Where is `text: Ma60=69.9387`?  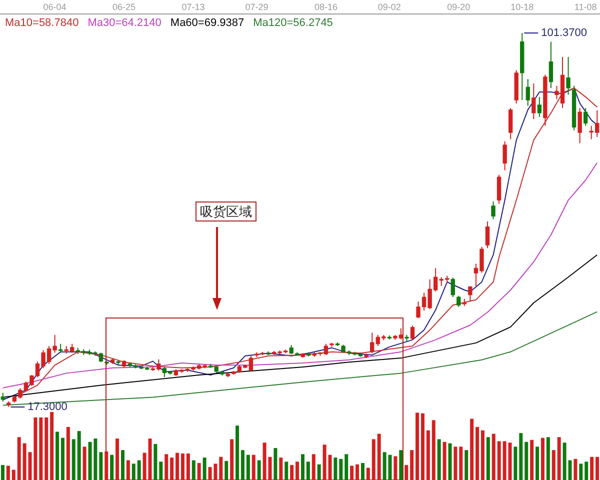 text: Ma60=69.9387 is located at coordinates (207, 23).